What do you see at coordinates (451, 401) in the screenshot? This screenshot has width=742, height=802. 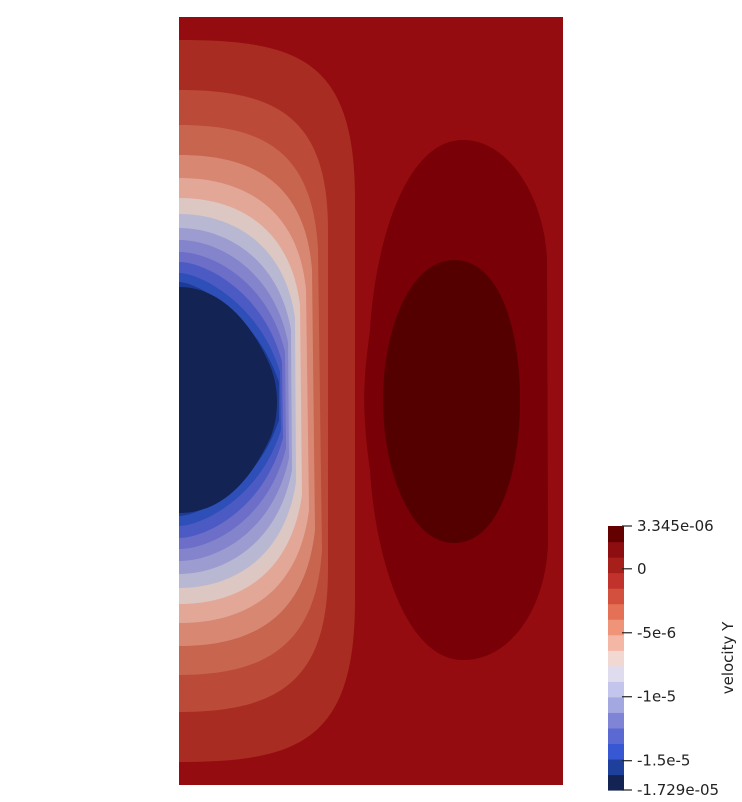 I see `contour-band-right-core` at bounding box center [451, 401].